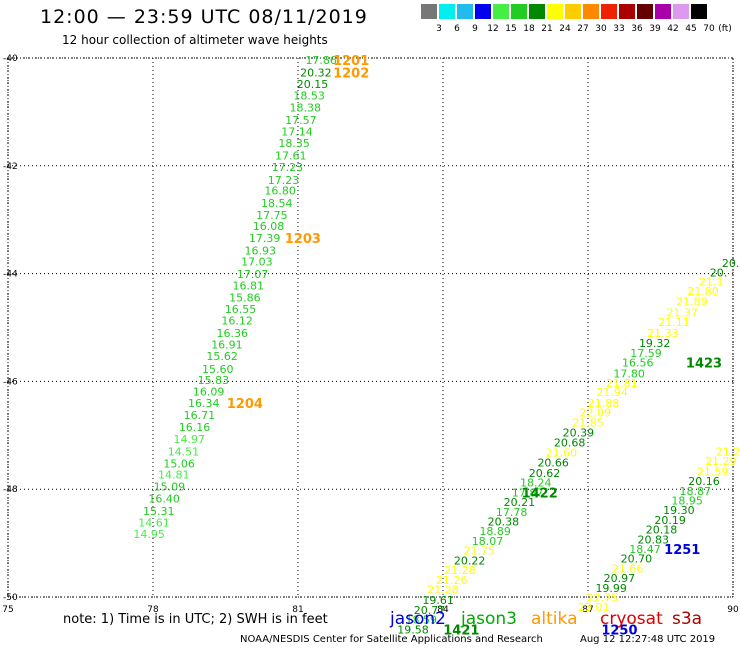  What do you see at coordinates (7, 610) in the screenshot?
I see `x-tick-label: 75` at bounding box center [7, 610].